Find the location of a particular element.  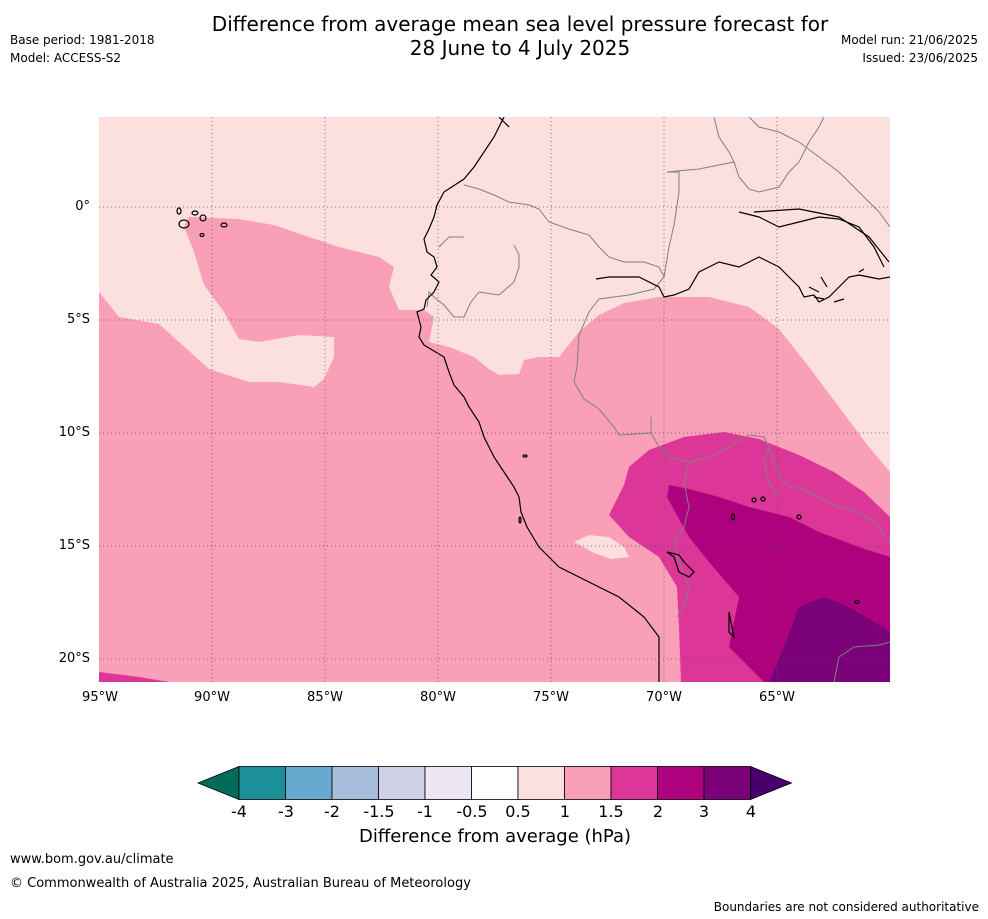

title-line-2: 28 June to 4 July 2025 is located at coordinates (520, 48).